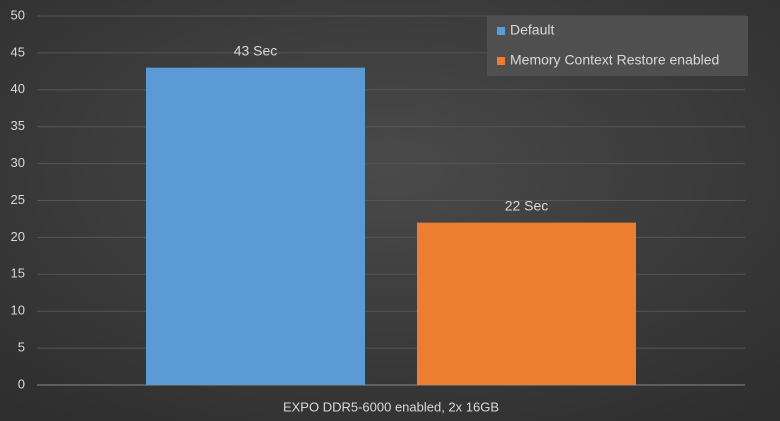 The width and height of the screenshot is (780, 421). What do you see at coordinates (18, 273) in the screenshot?
I see `y-tick-label: 15` at bounding box center [18, 273].